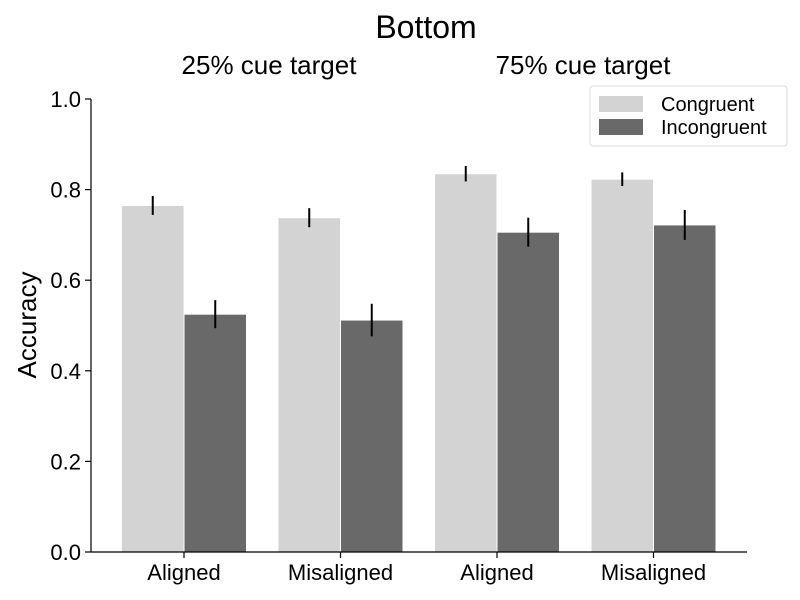 The width and height of the screenshot is (800, 600). I want to click on legend-swatch-congruent, so click(621, 104).